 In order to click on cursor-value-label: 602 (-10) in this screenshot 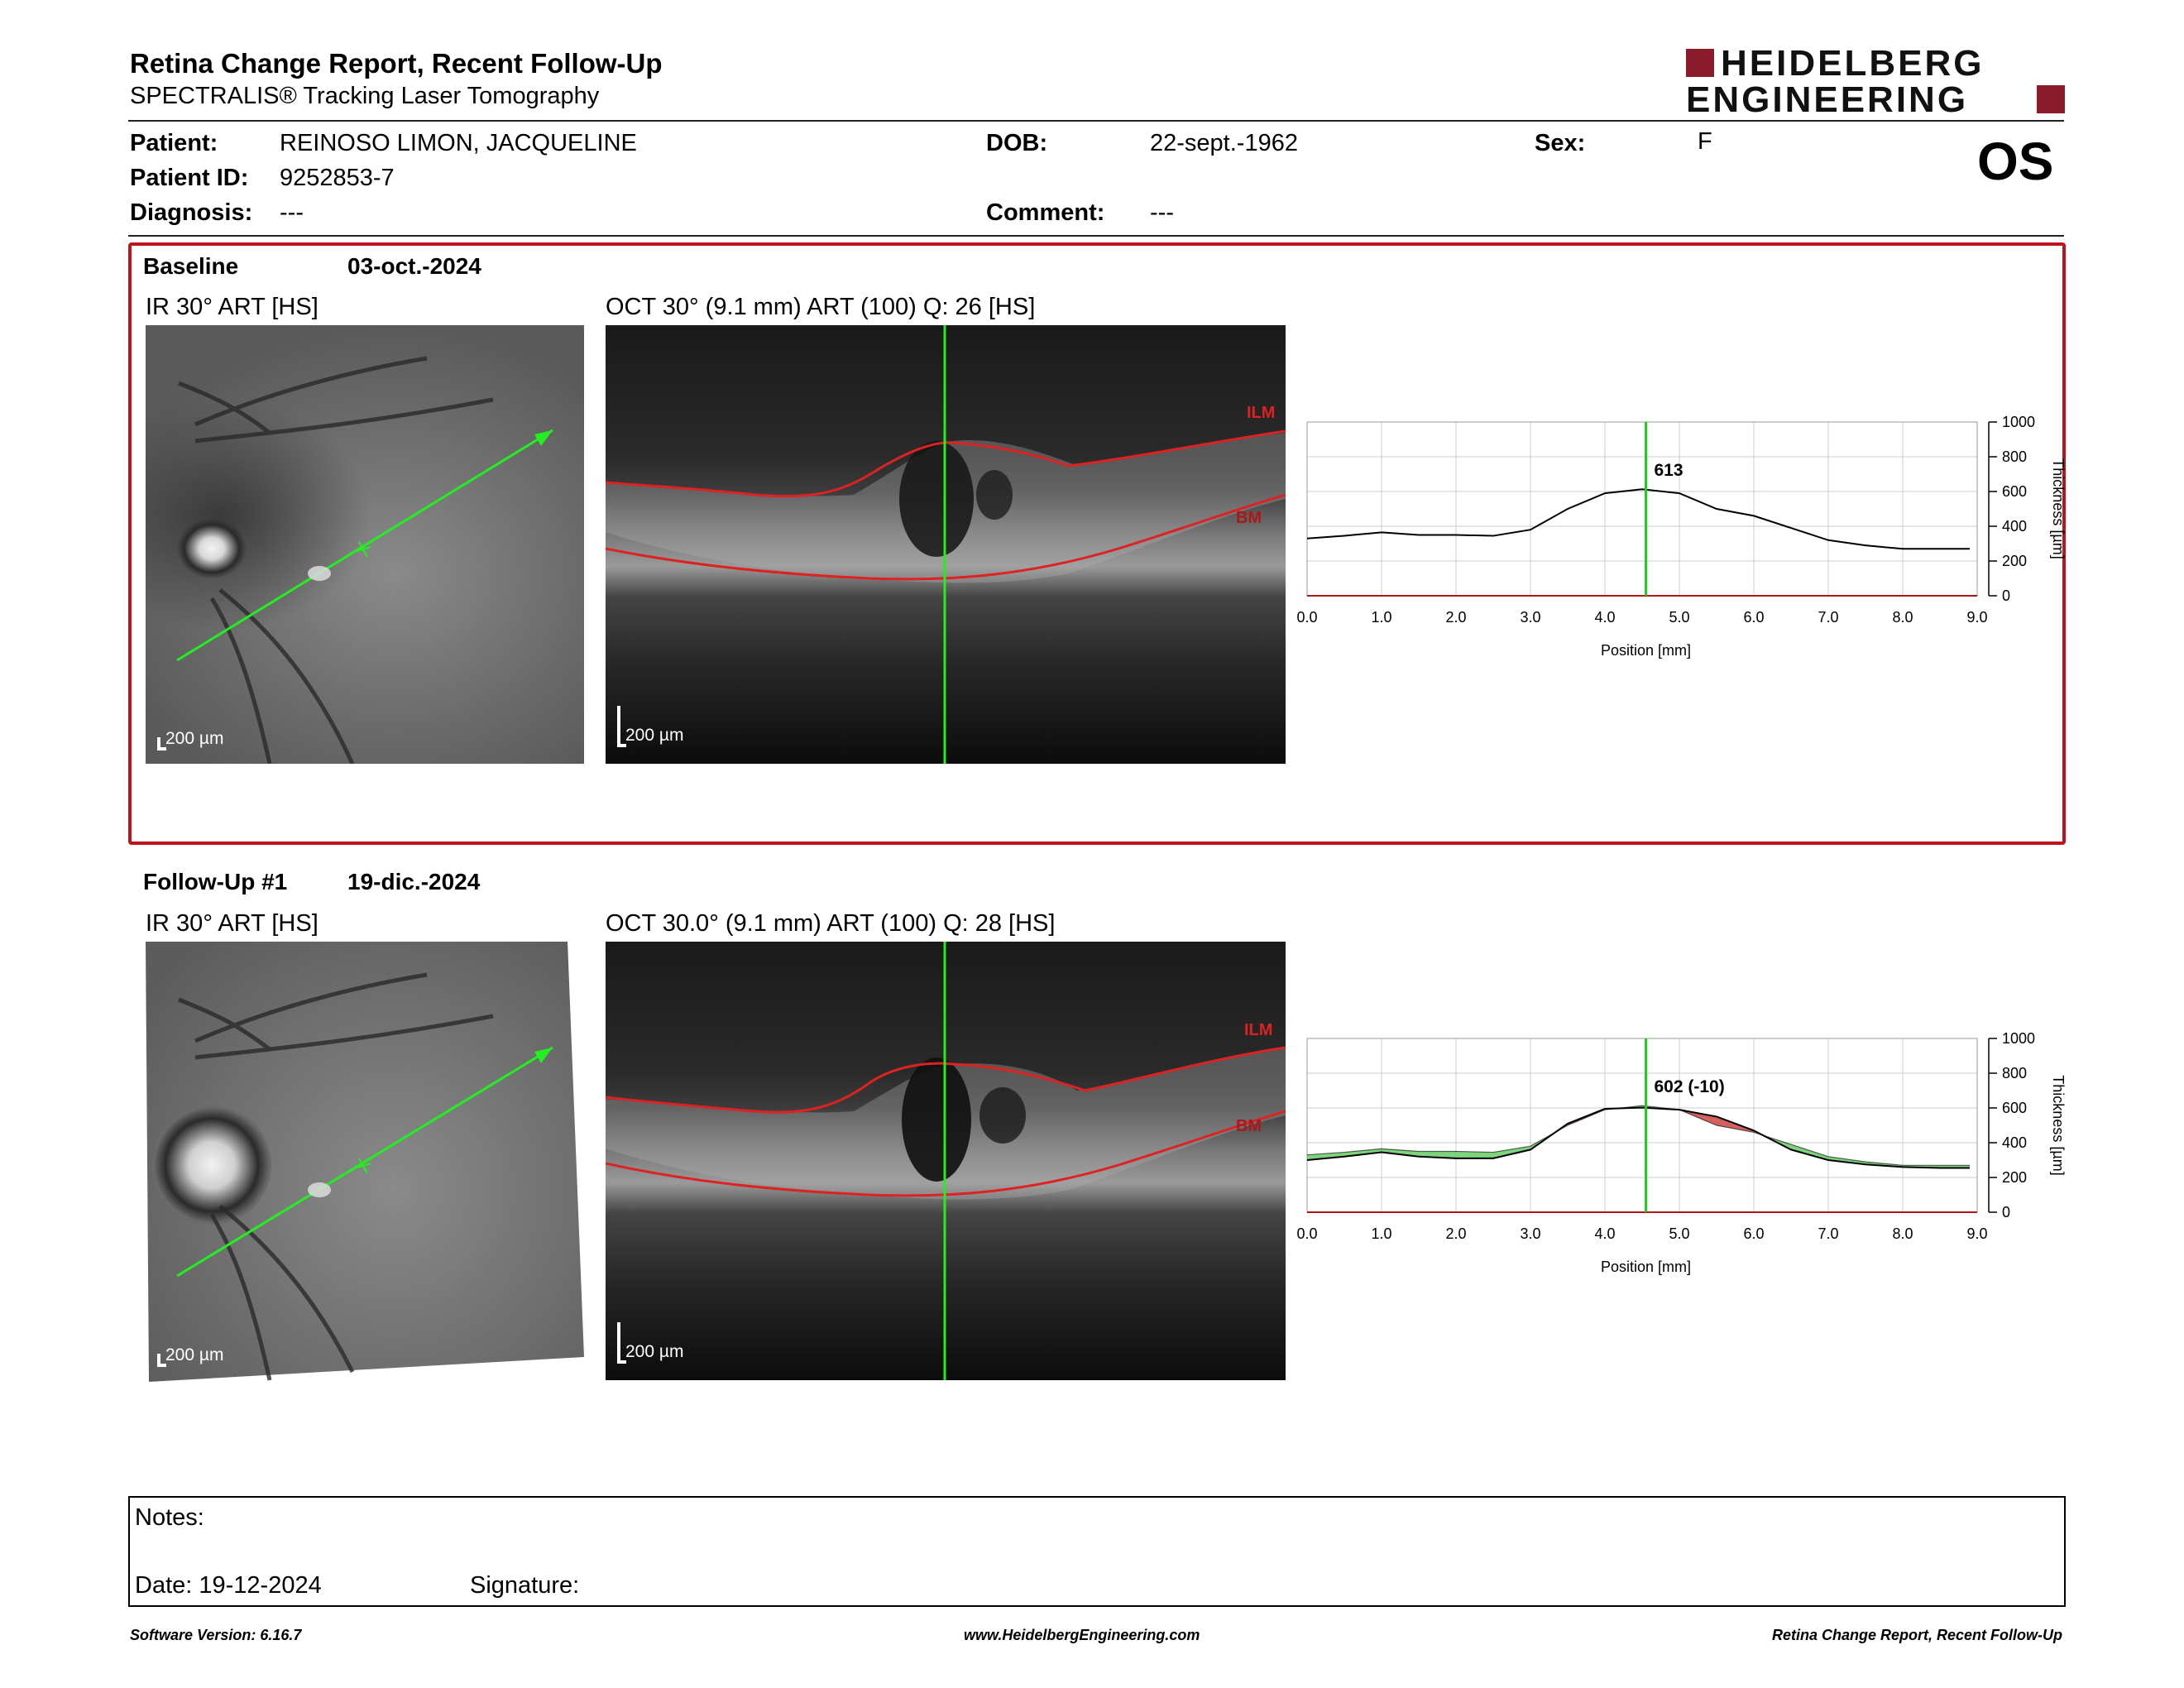, I will do `click(1690, 1086)`.